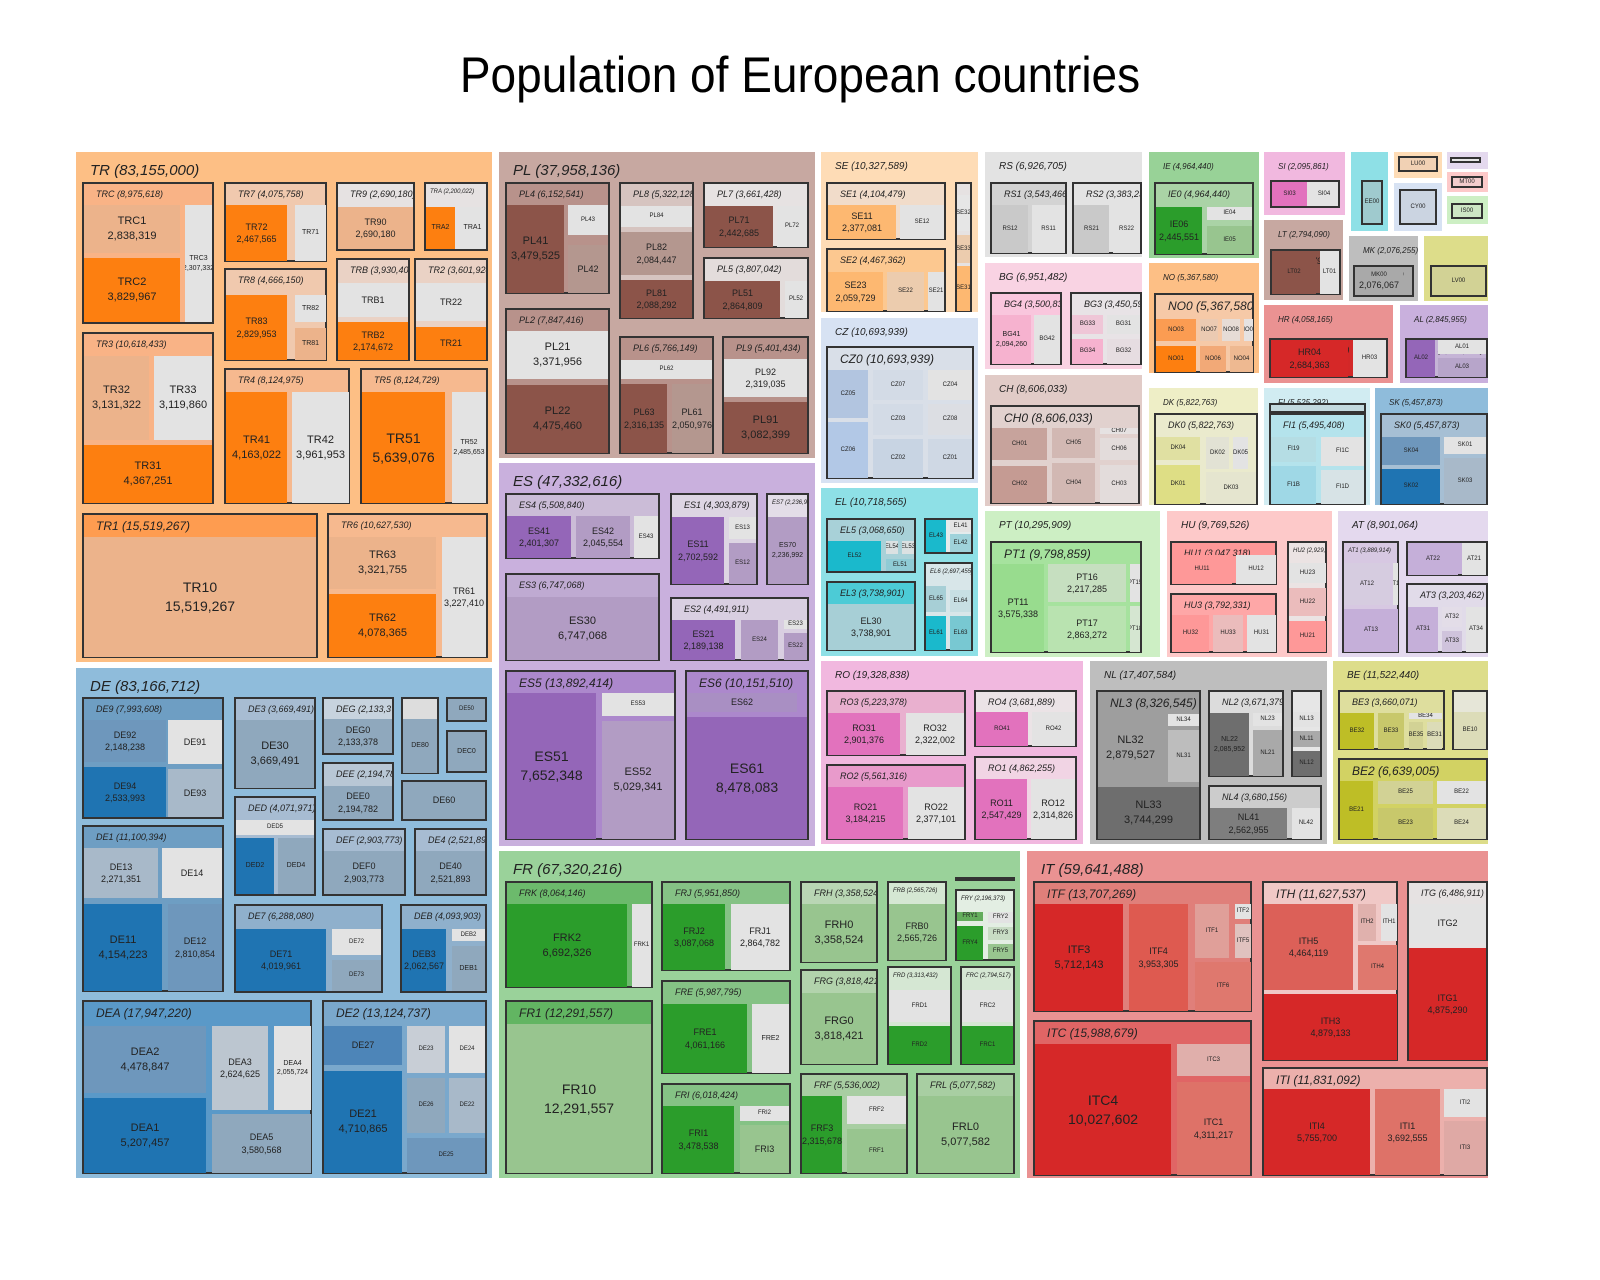 The width and height of the screenshot is (1600, 1280). I want to click on leaf-population: 4,061,166, so click(705, 1044).